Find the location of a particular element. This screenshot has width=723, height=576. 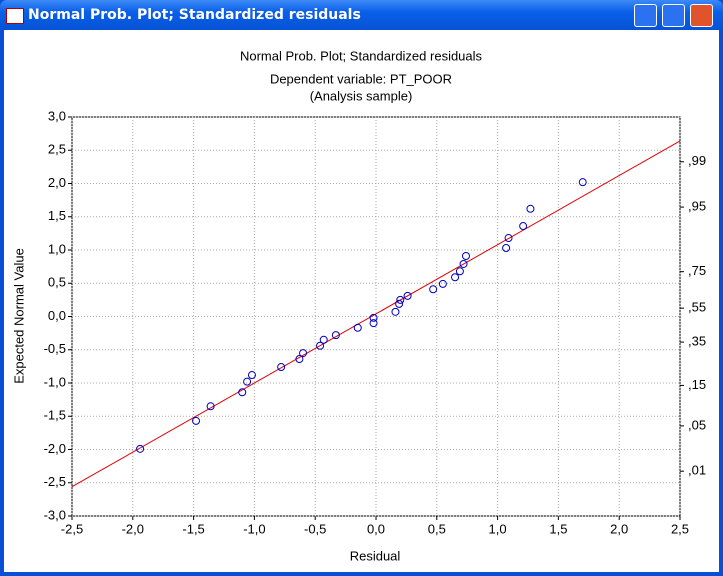

y-tick-label: 2,5 is located at coordinates (57, 149).